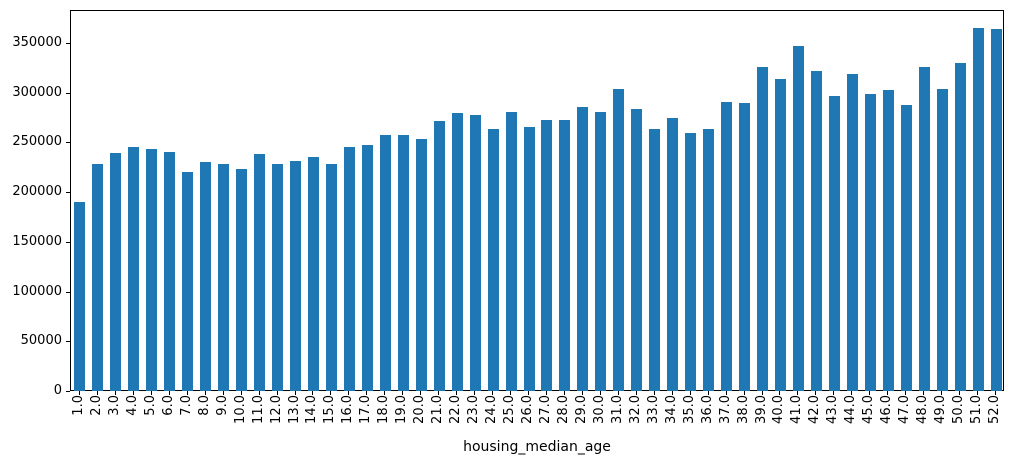  I want to click on y-tick-label: 300000, so click(37, 92).